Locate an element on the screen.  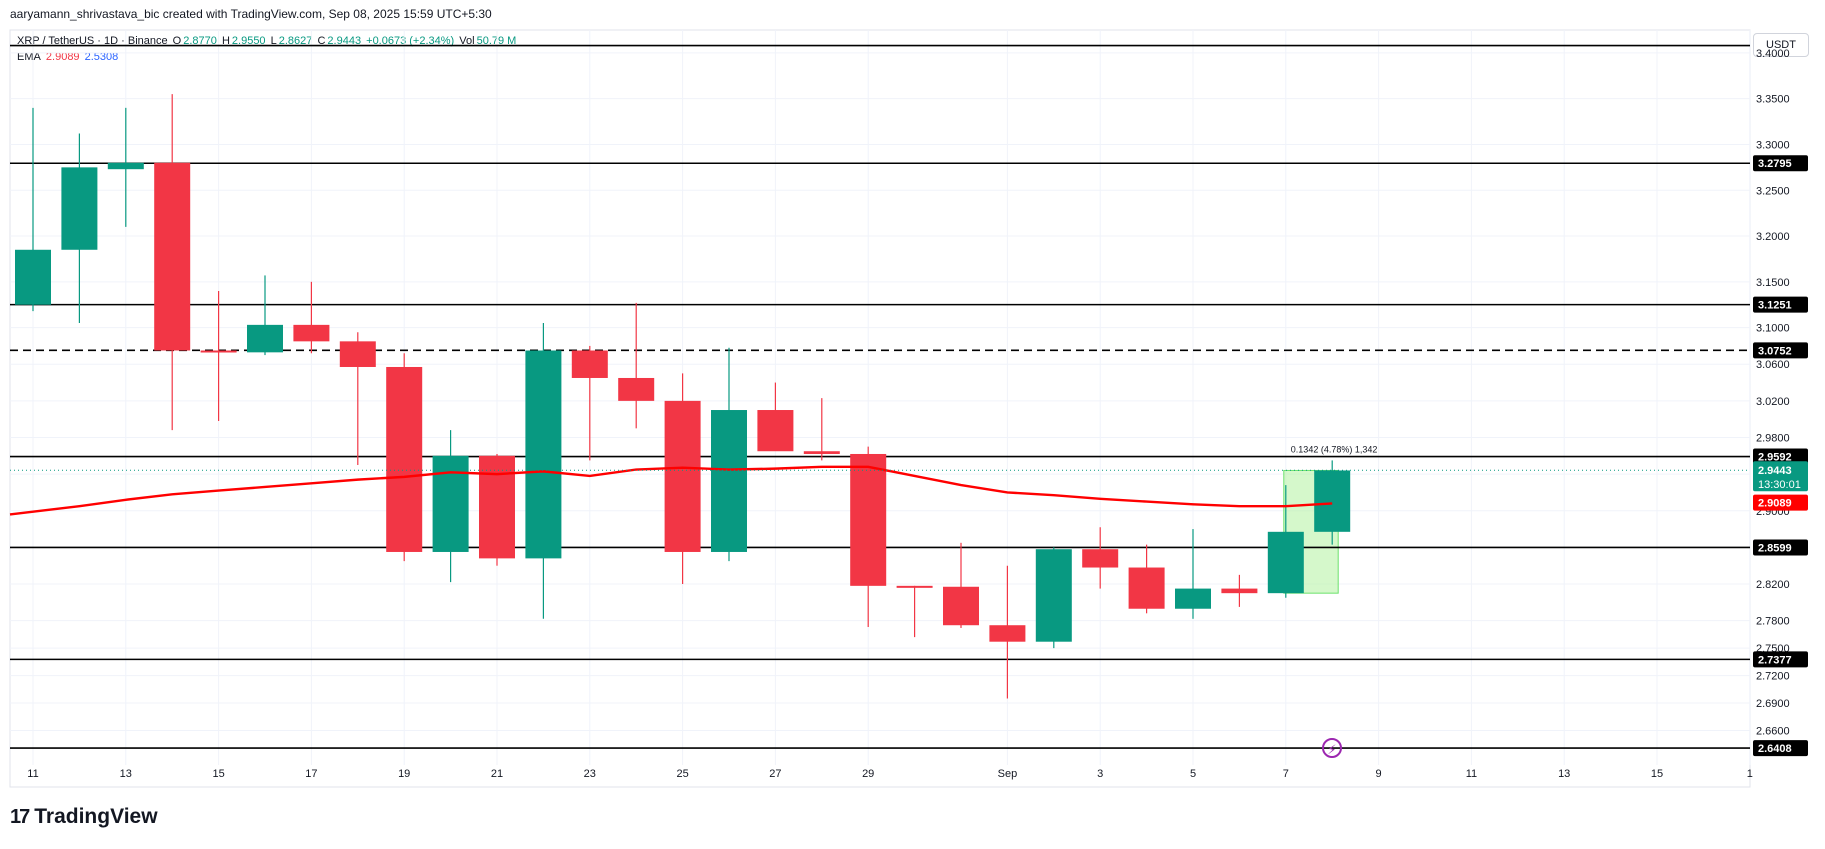
ema-value-primary: 2.9089 is located at coordinates (62, 57).